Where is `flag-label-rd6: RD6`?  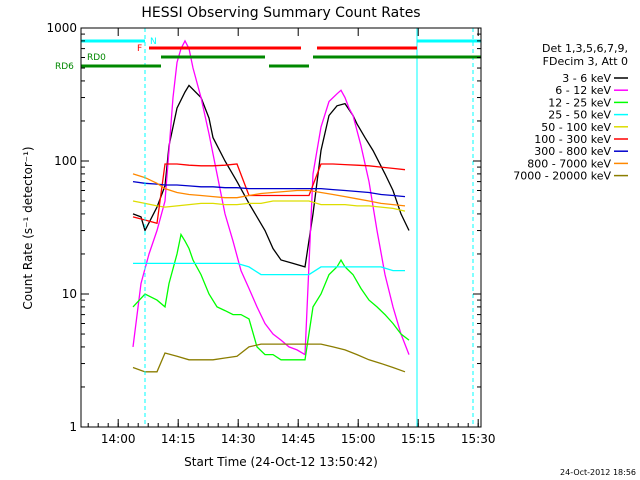 flag-label-rd6: RD6 is located at coordinates (64, 67).